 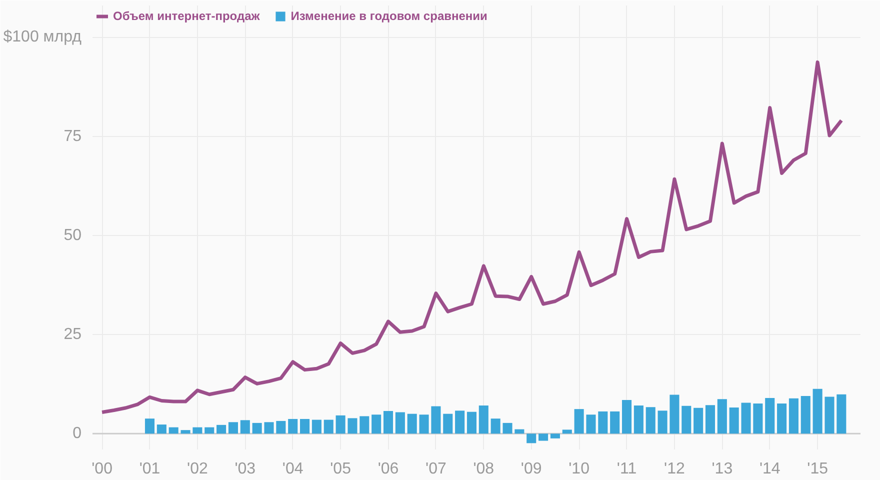 What do you see at coordinates (42, 37) in the screenshot?
I see `y-tick-label: $100 млрд` at bounding box center [42, 37].